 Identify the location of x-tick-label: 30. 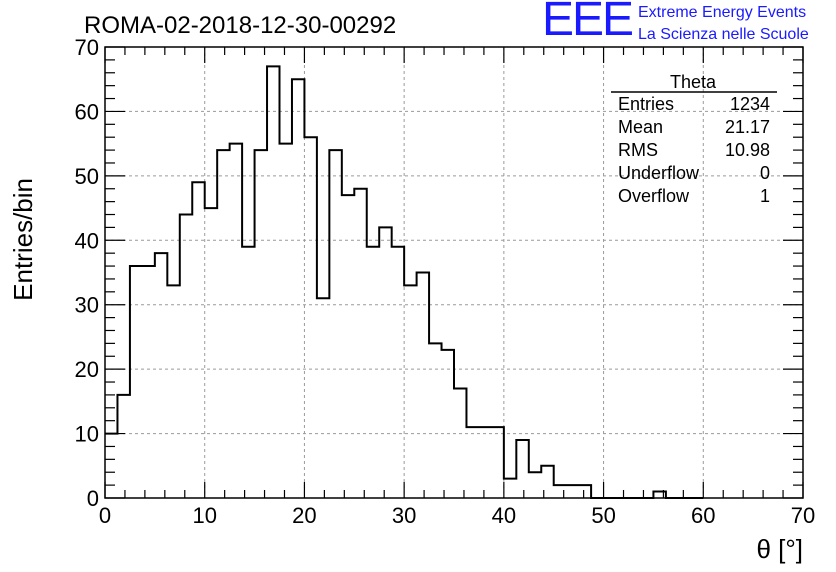
(404, 515).